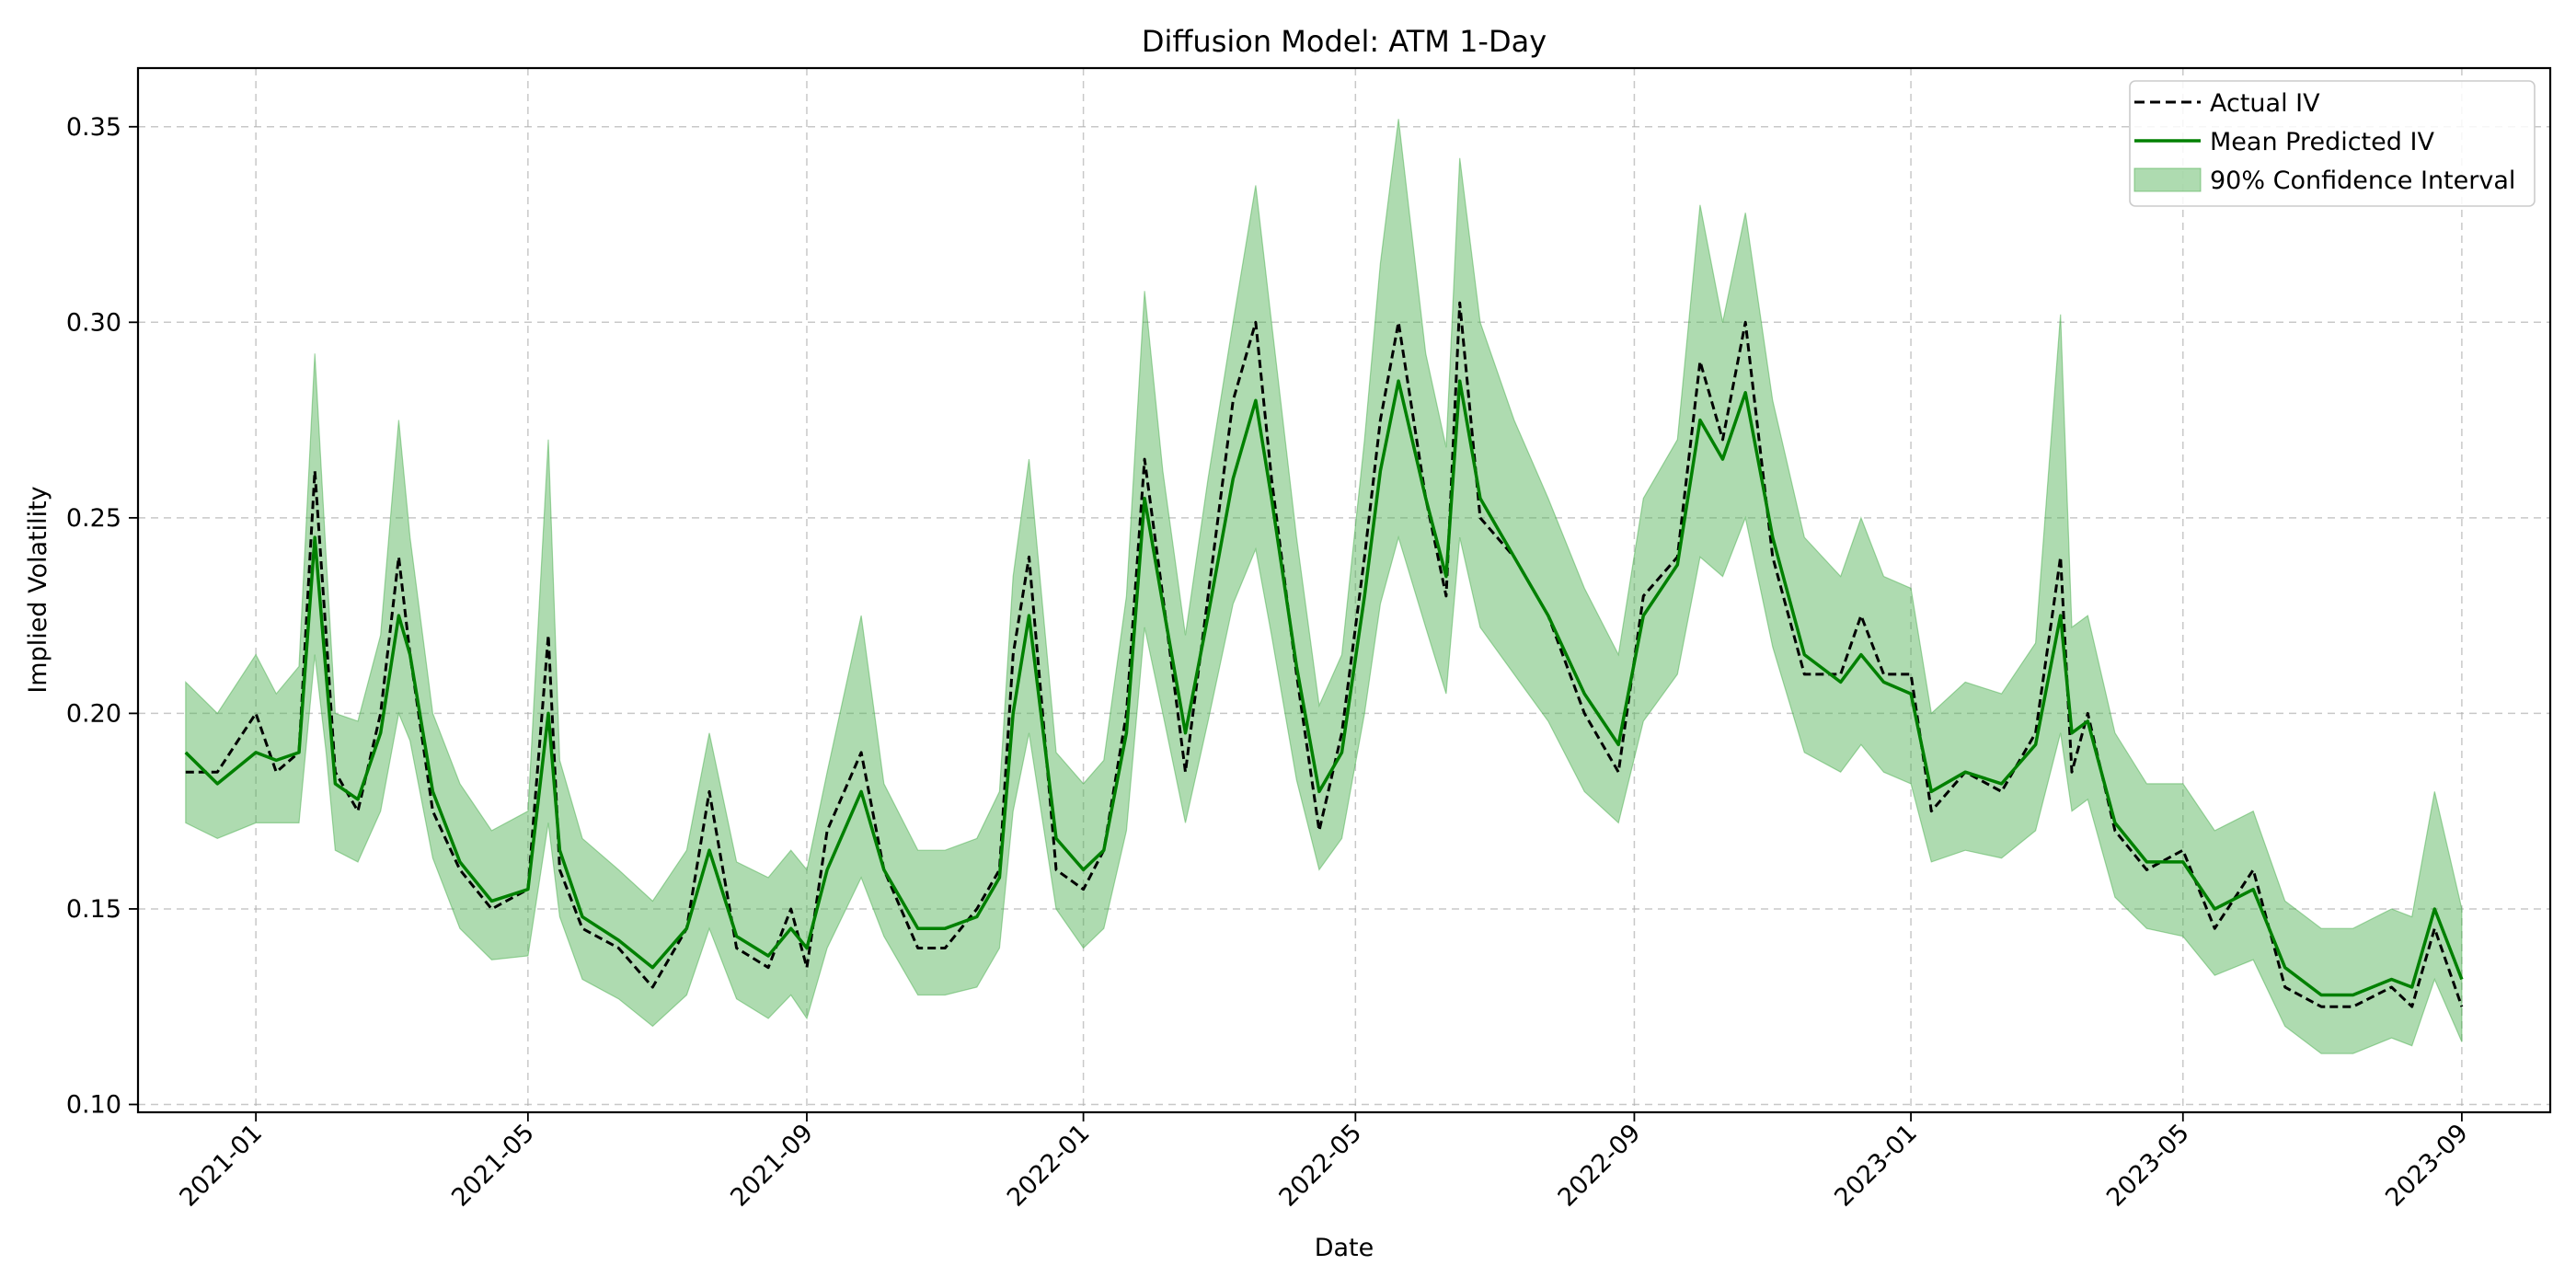 This screenshot has width=2576, height=1288. Describe the element at coordinates (2167, 179) in the screenshot. I see `legend-swatch-band` at that location.